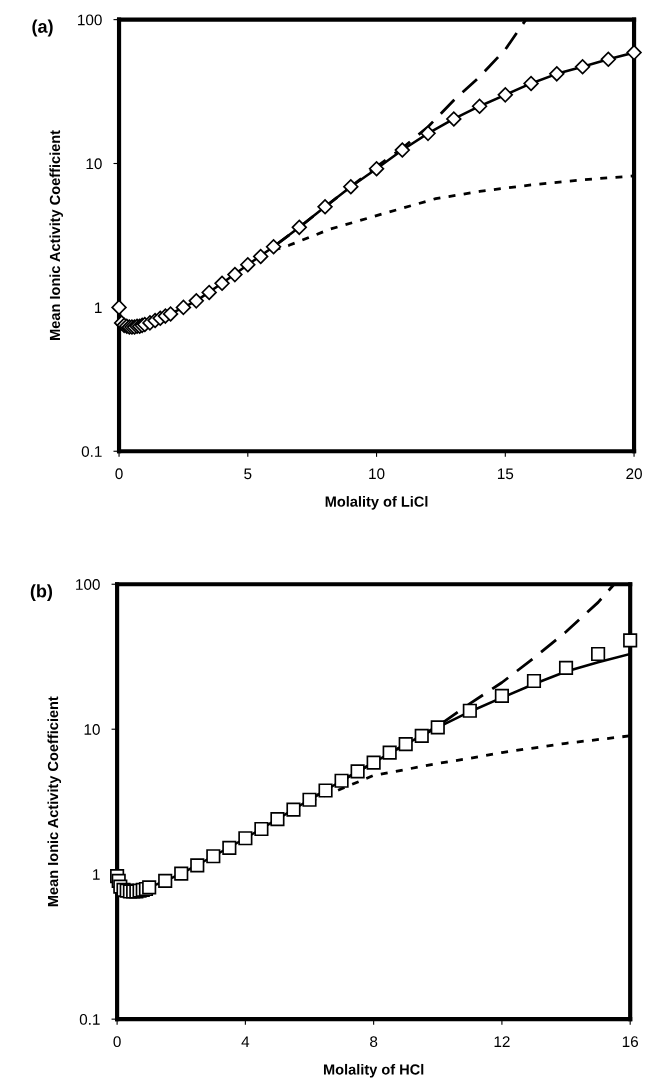 The height and width of the screenshot is (1090, 647). I want to click on x-tick-label: 8, so click(374, 1042).